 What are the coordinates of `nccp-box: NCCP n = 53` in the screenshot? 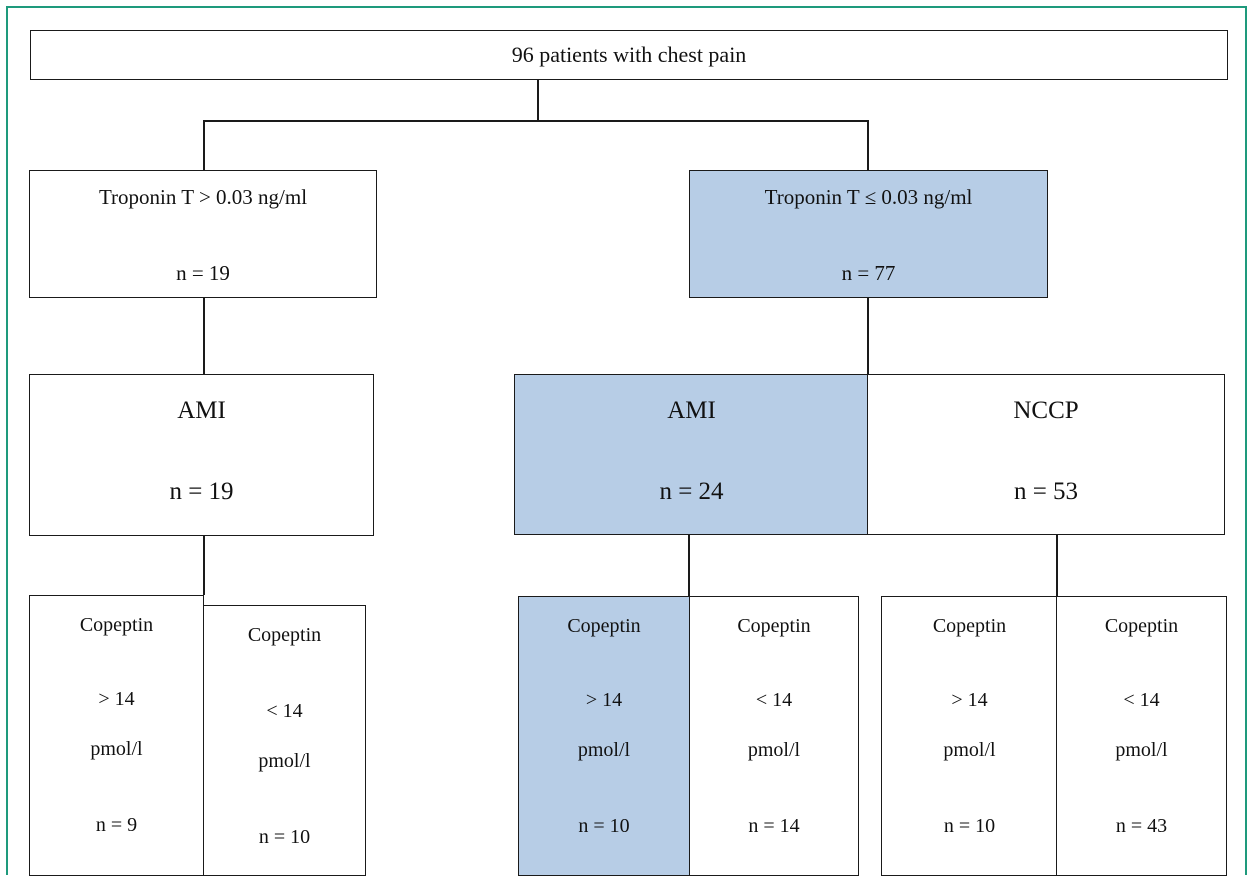 It's located at (1046, 454).